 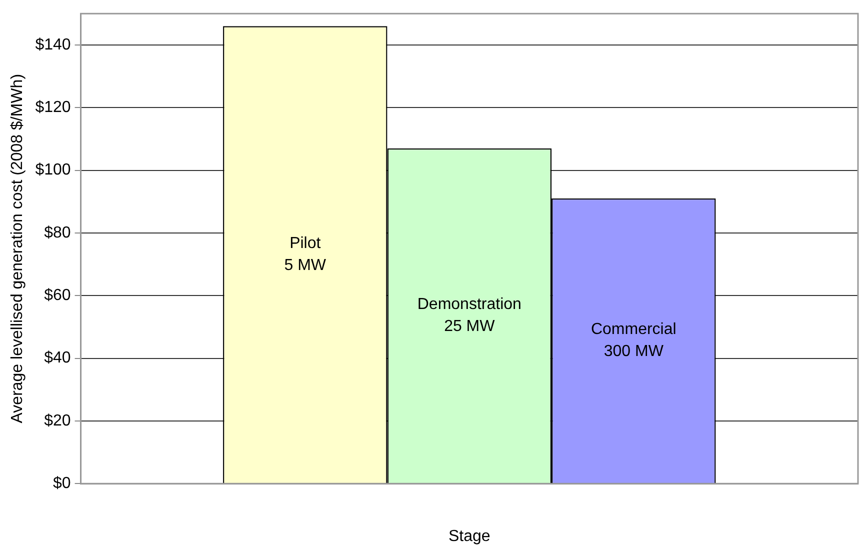 I want to click on series-label: Commercial 300 MW, so click(x=633, y=340).